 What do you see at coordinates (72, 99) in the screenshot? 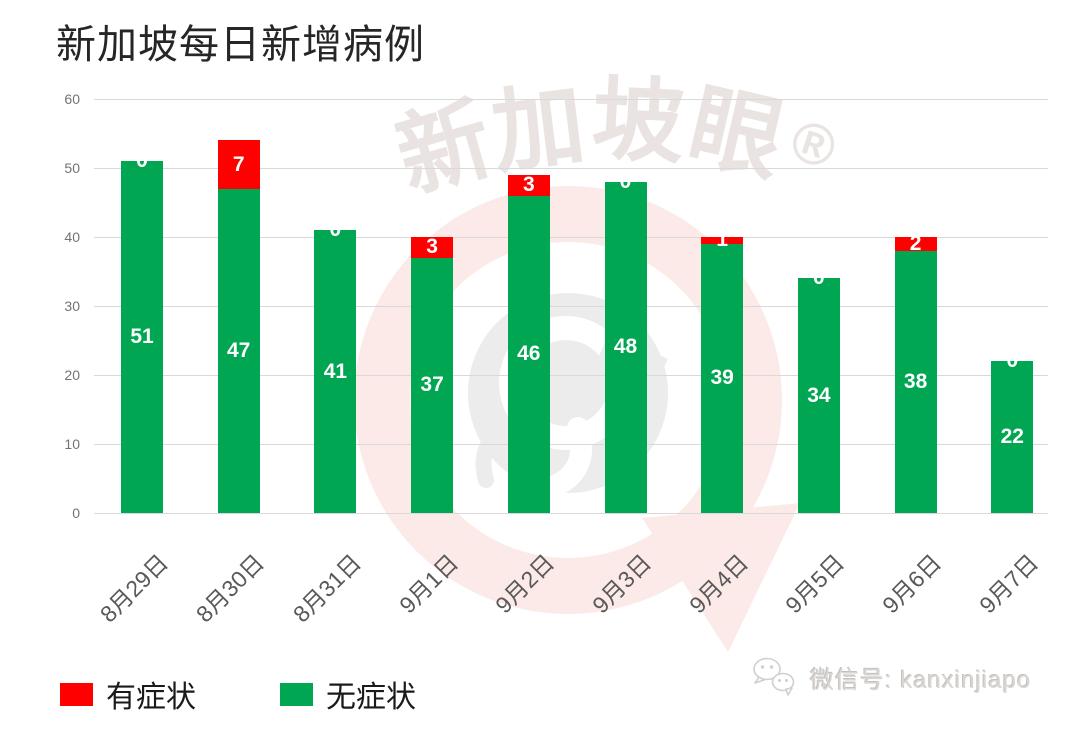
I see `y-axis-tick-label: 60` at bounding box center [72, 99].